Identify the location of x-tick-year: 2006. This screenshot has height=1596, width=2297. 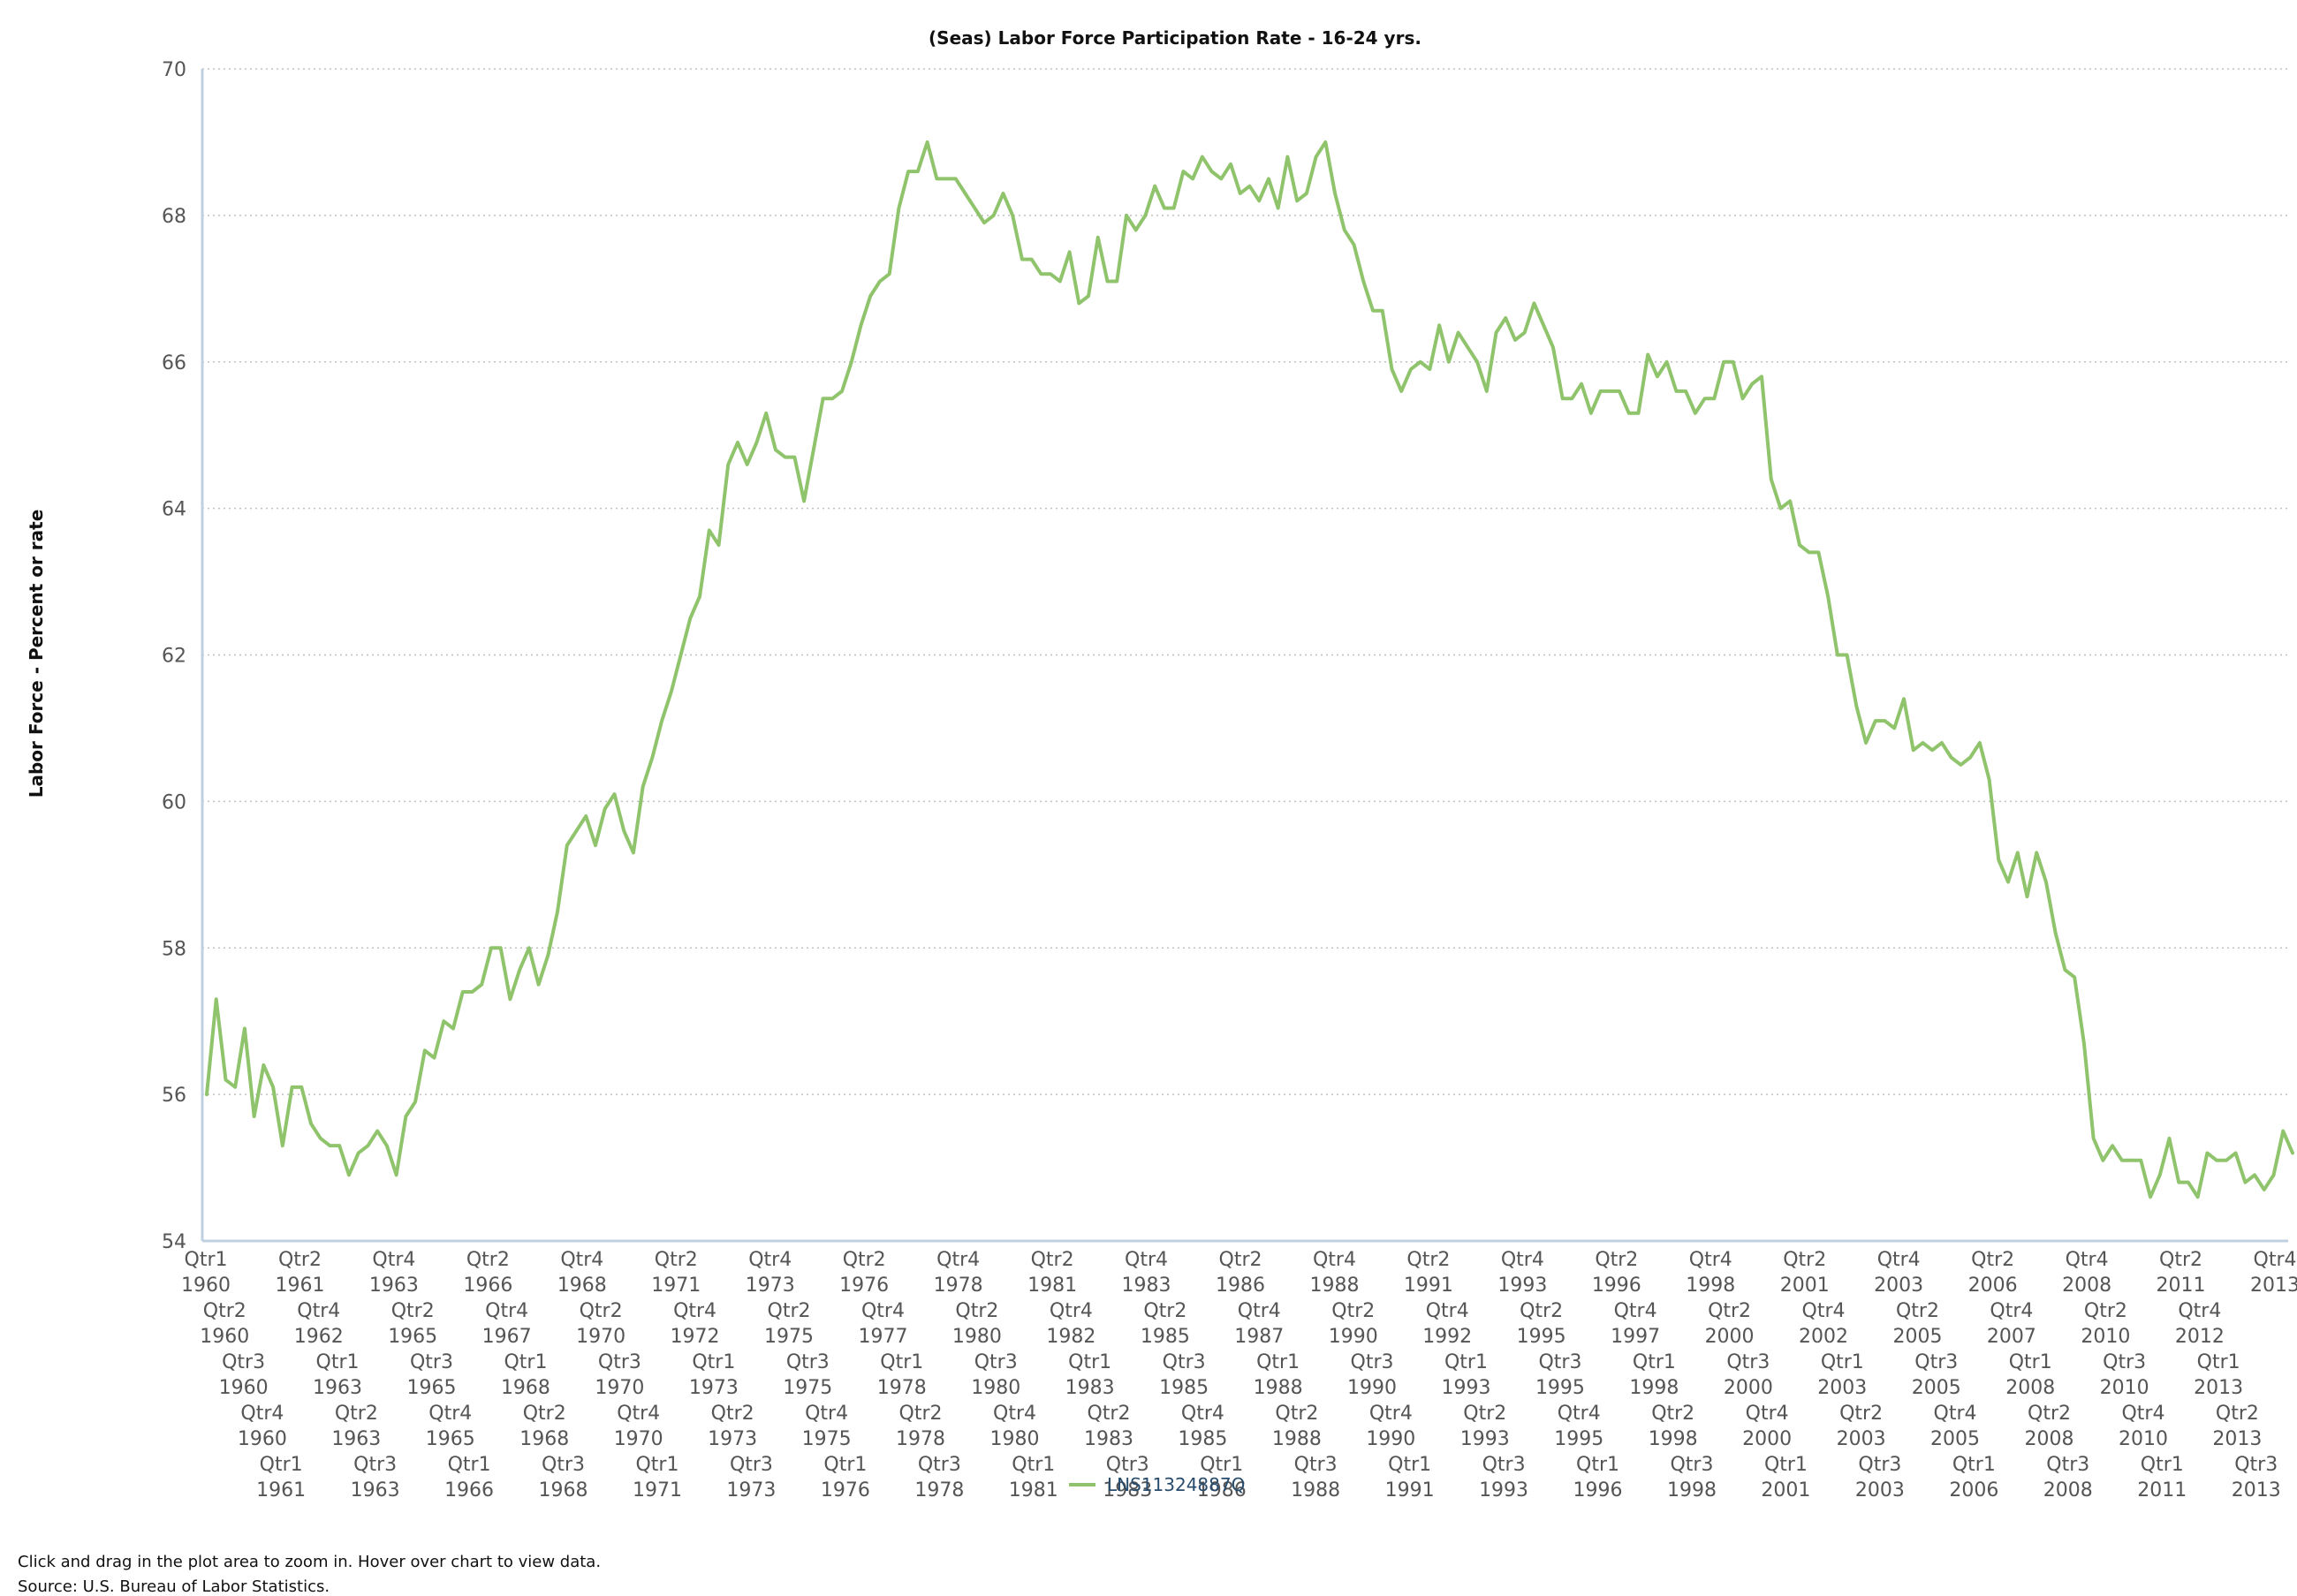
(1973, 1490).